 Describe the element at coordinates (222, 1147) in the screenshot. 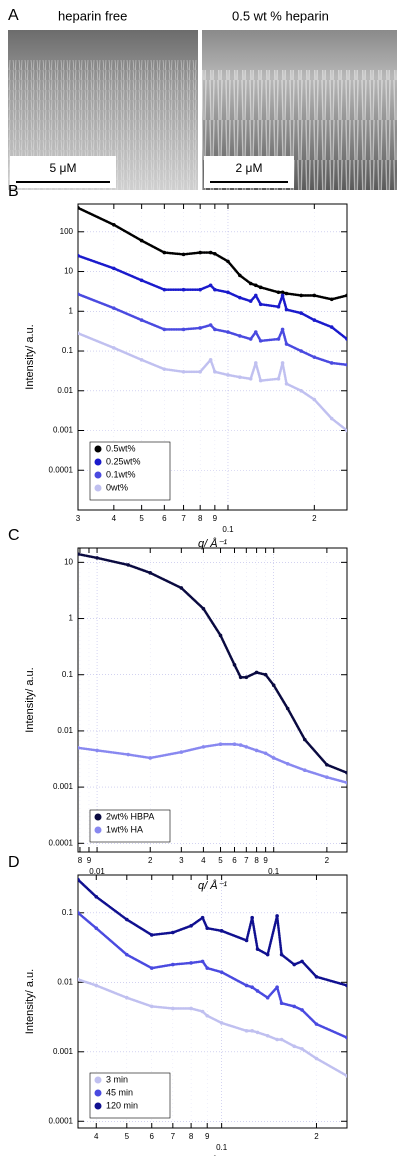

I see `x-tick-label: 0.1` at that location.